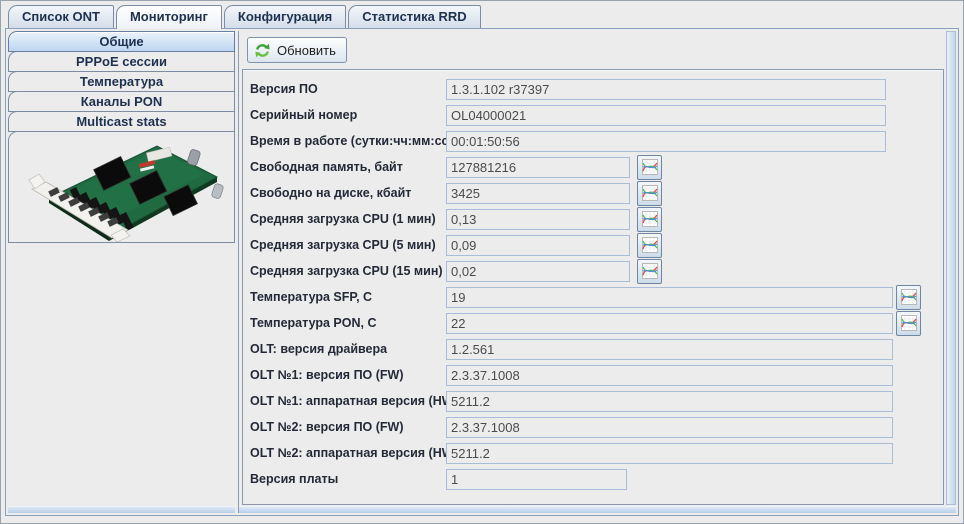 This screenshot has width=964, height=524. What do you see at coordinates (306, 50) in the screenshot?
I see `refresh-button-label: Обновить` at bounding box center [306, 50].